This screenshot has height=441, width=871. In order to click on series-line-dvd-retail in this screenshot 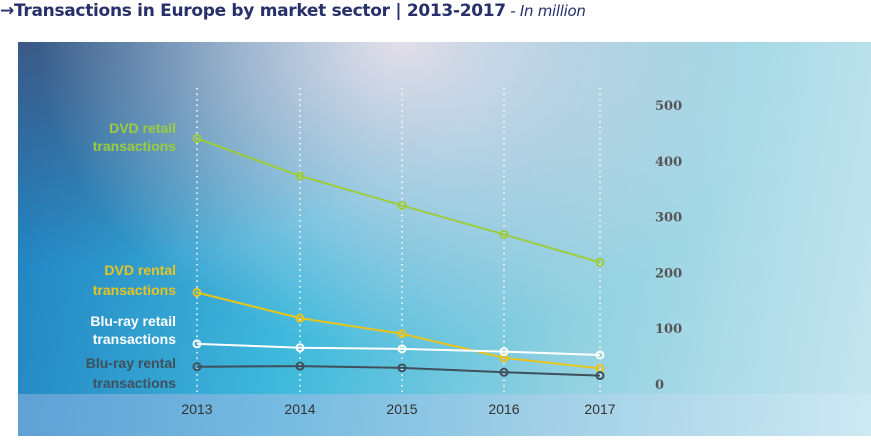, I will do `click(398, 200)`.